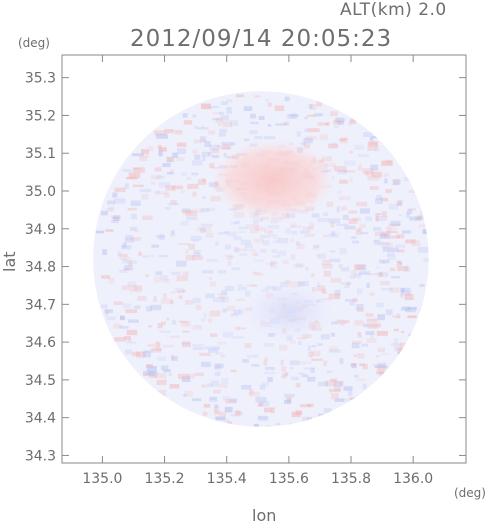 The image size is (491, 525). What do you see at coordinates (102, 479) in the screenshot?
I see `x-tick-label: 135.0` at bounding box center [102, 479].